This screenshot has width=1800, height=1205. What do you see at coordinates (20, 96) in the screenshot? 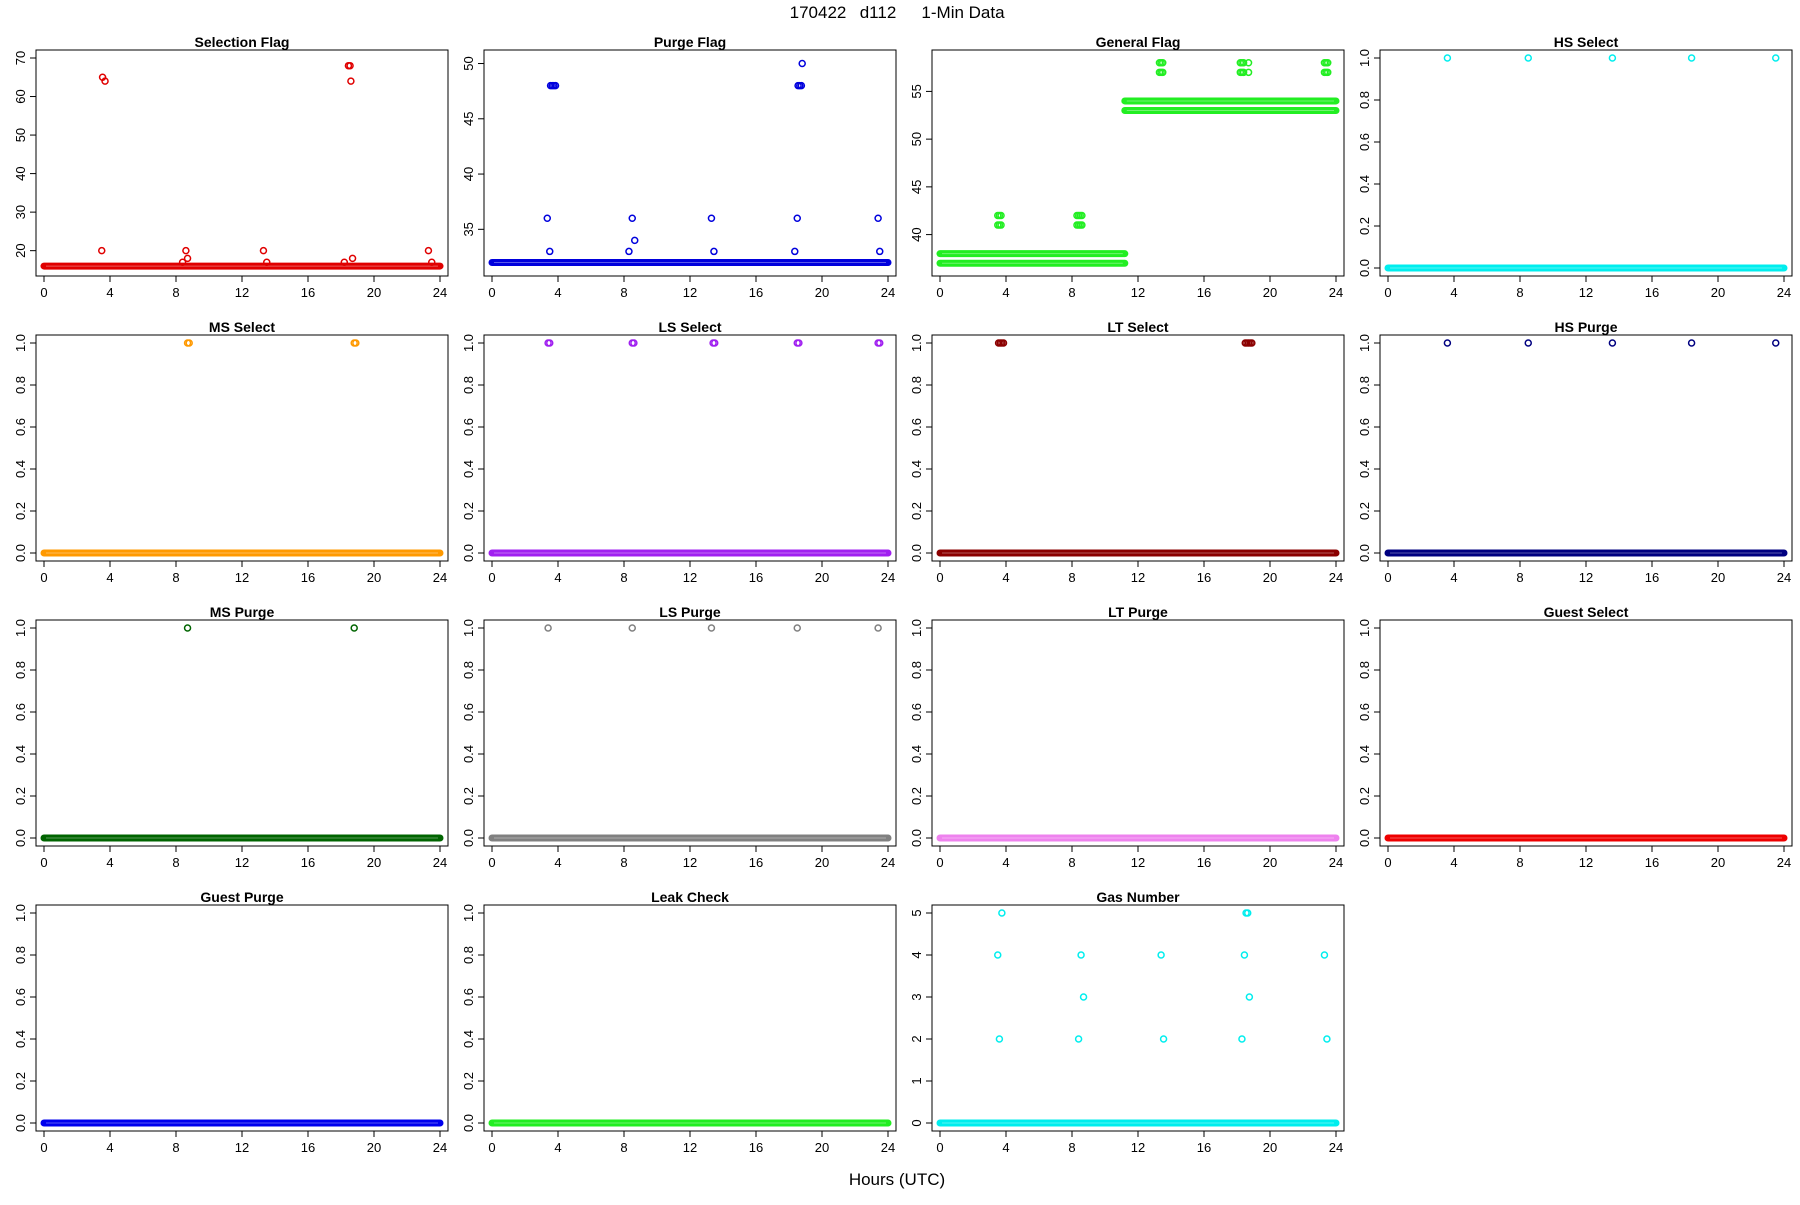
I see `y-tick-label: 60` at bounding box center [20, 96].